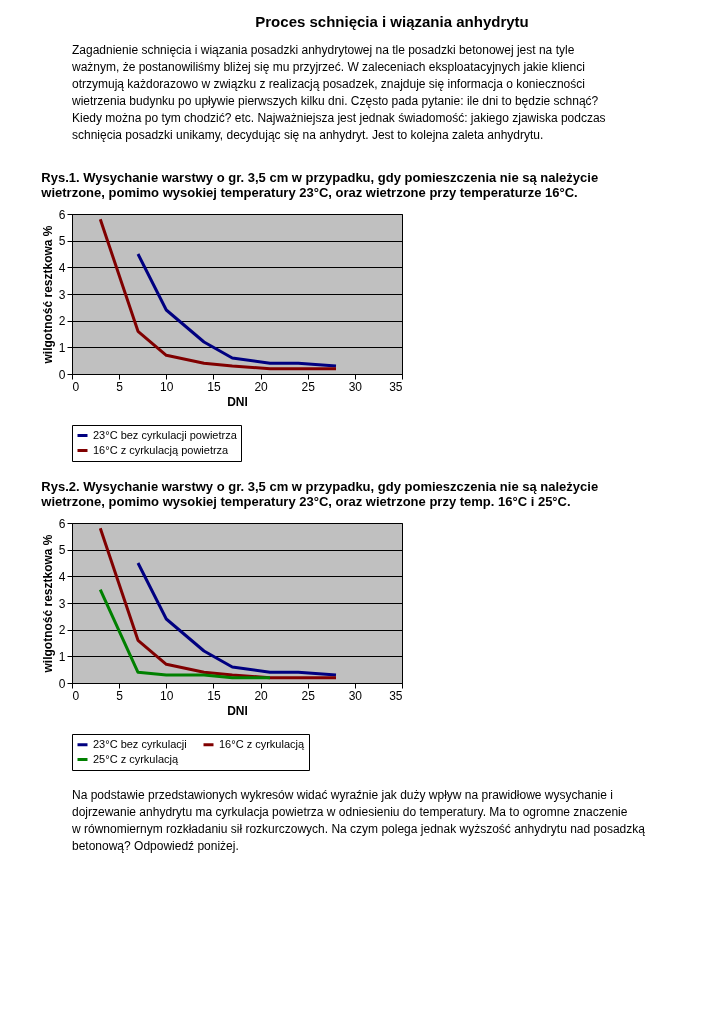  Describe the element at coordinates (309, 192) in the screenshot. I see `text: wietrzone, pomimo wysokiej temperatury 23°C, oraz wietrzone przy temperaturze 16°C.` at that location.